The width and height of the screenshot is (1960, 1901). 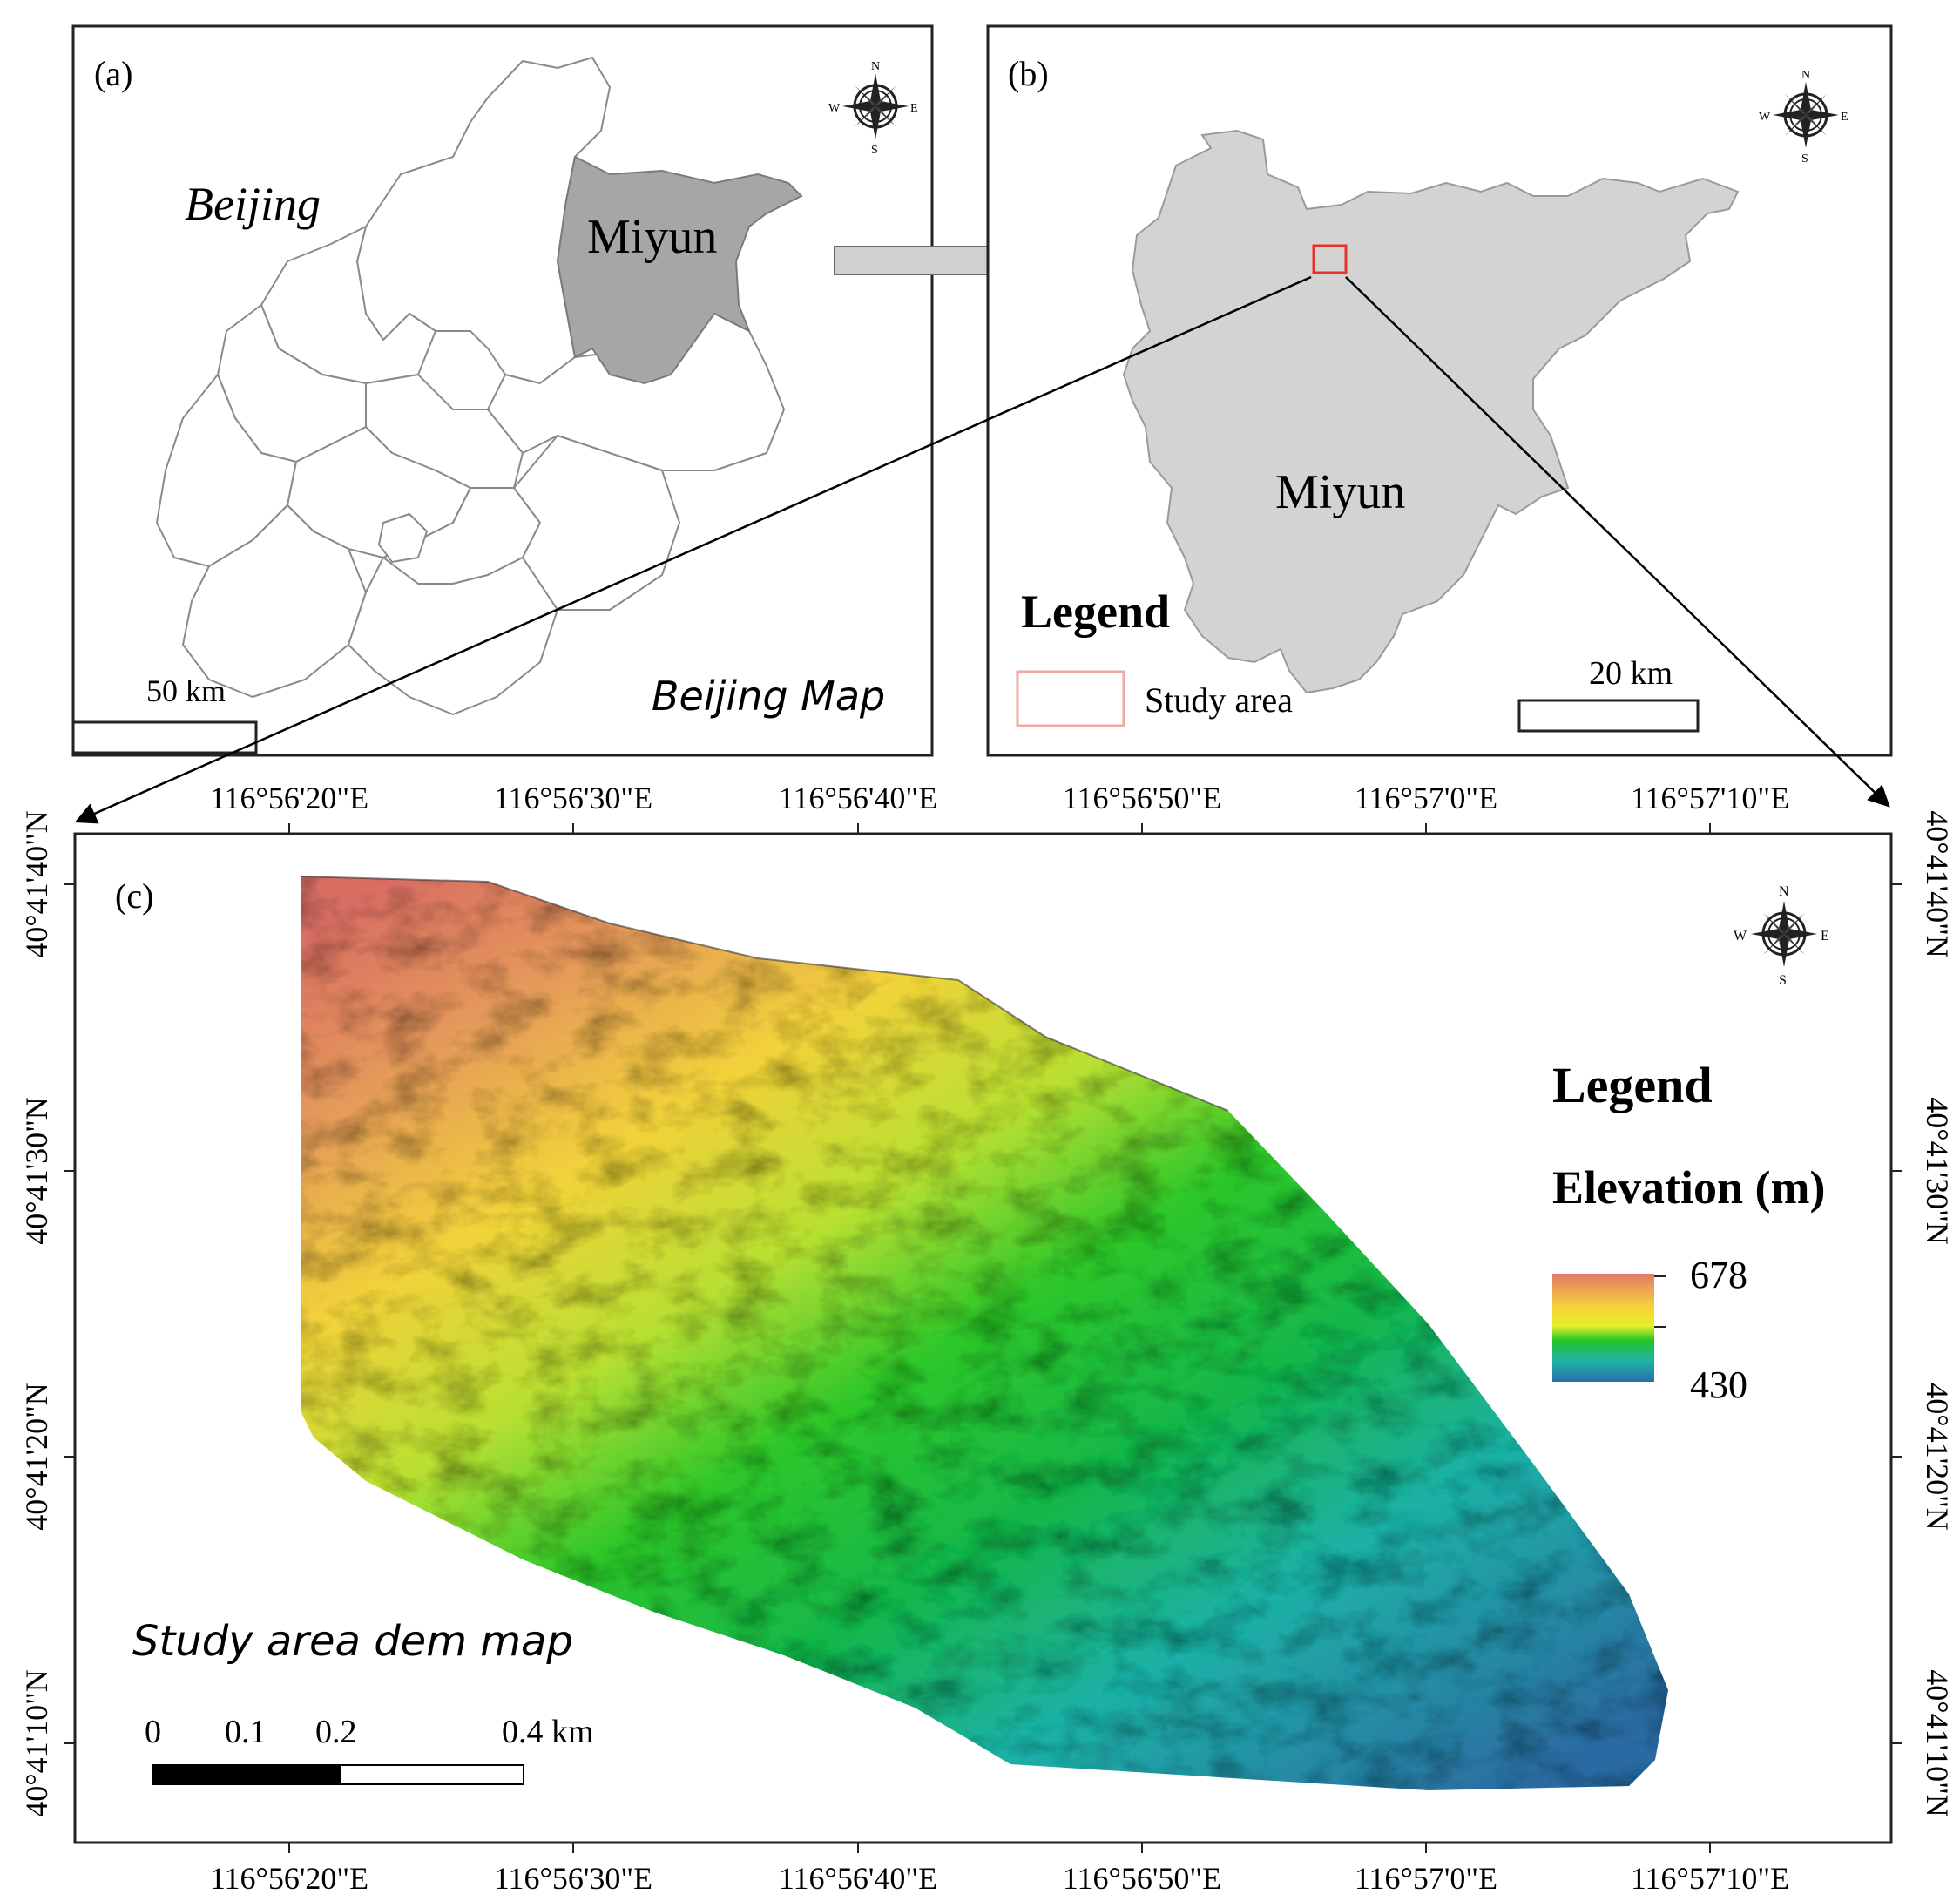 I want to click on legend-title-c: Legend, so click(x=1633, y=1085).